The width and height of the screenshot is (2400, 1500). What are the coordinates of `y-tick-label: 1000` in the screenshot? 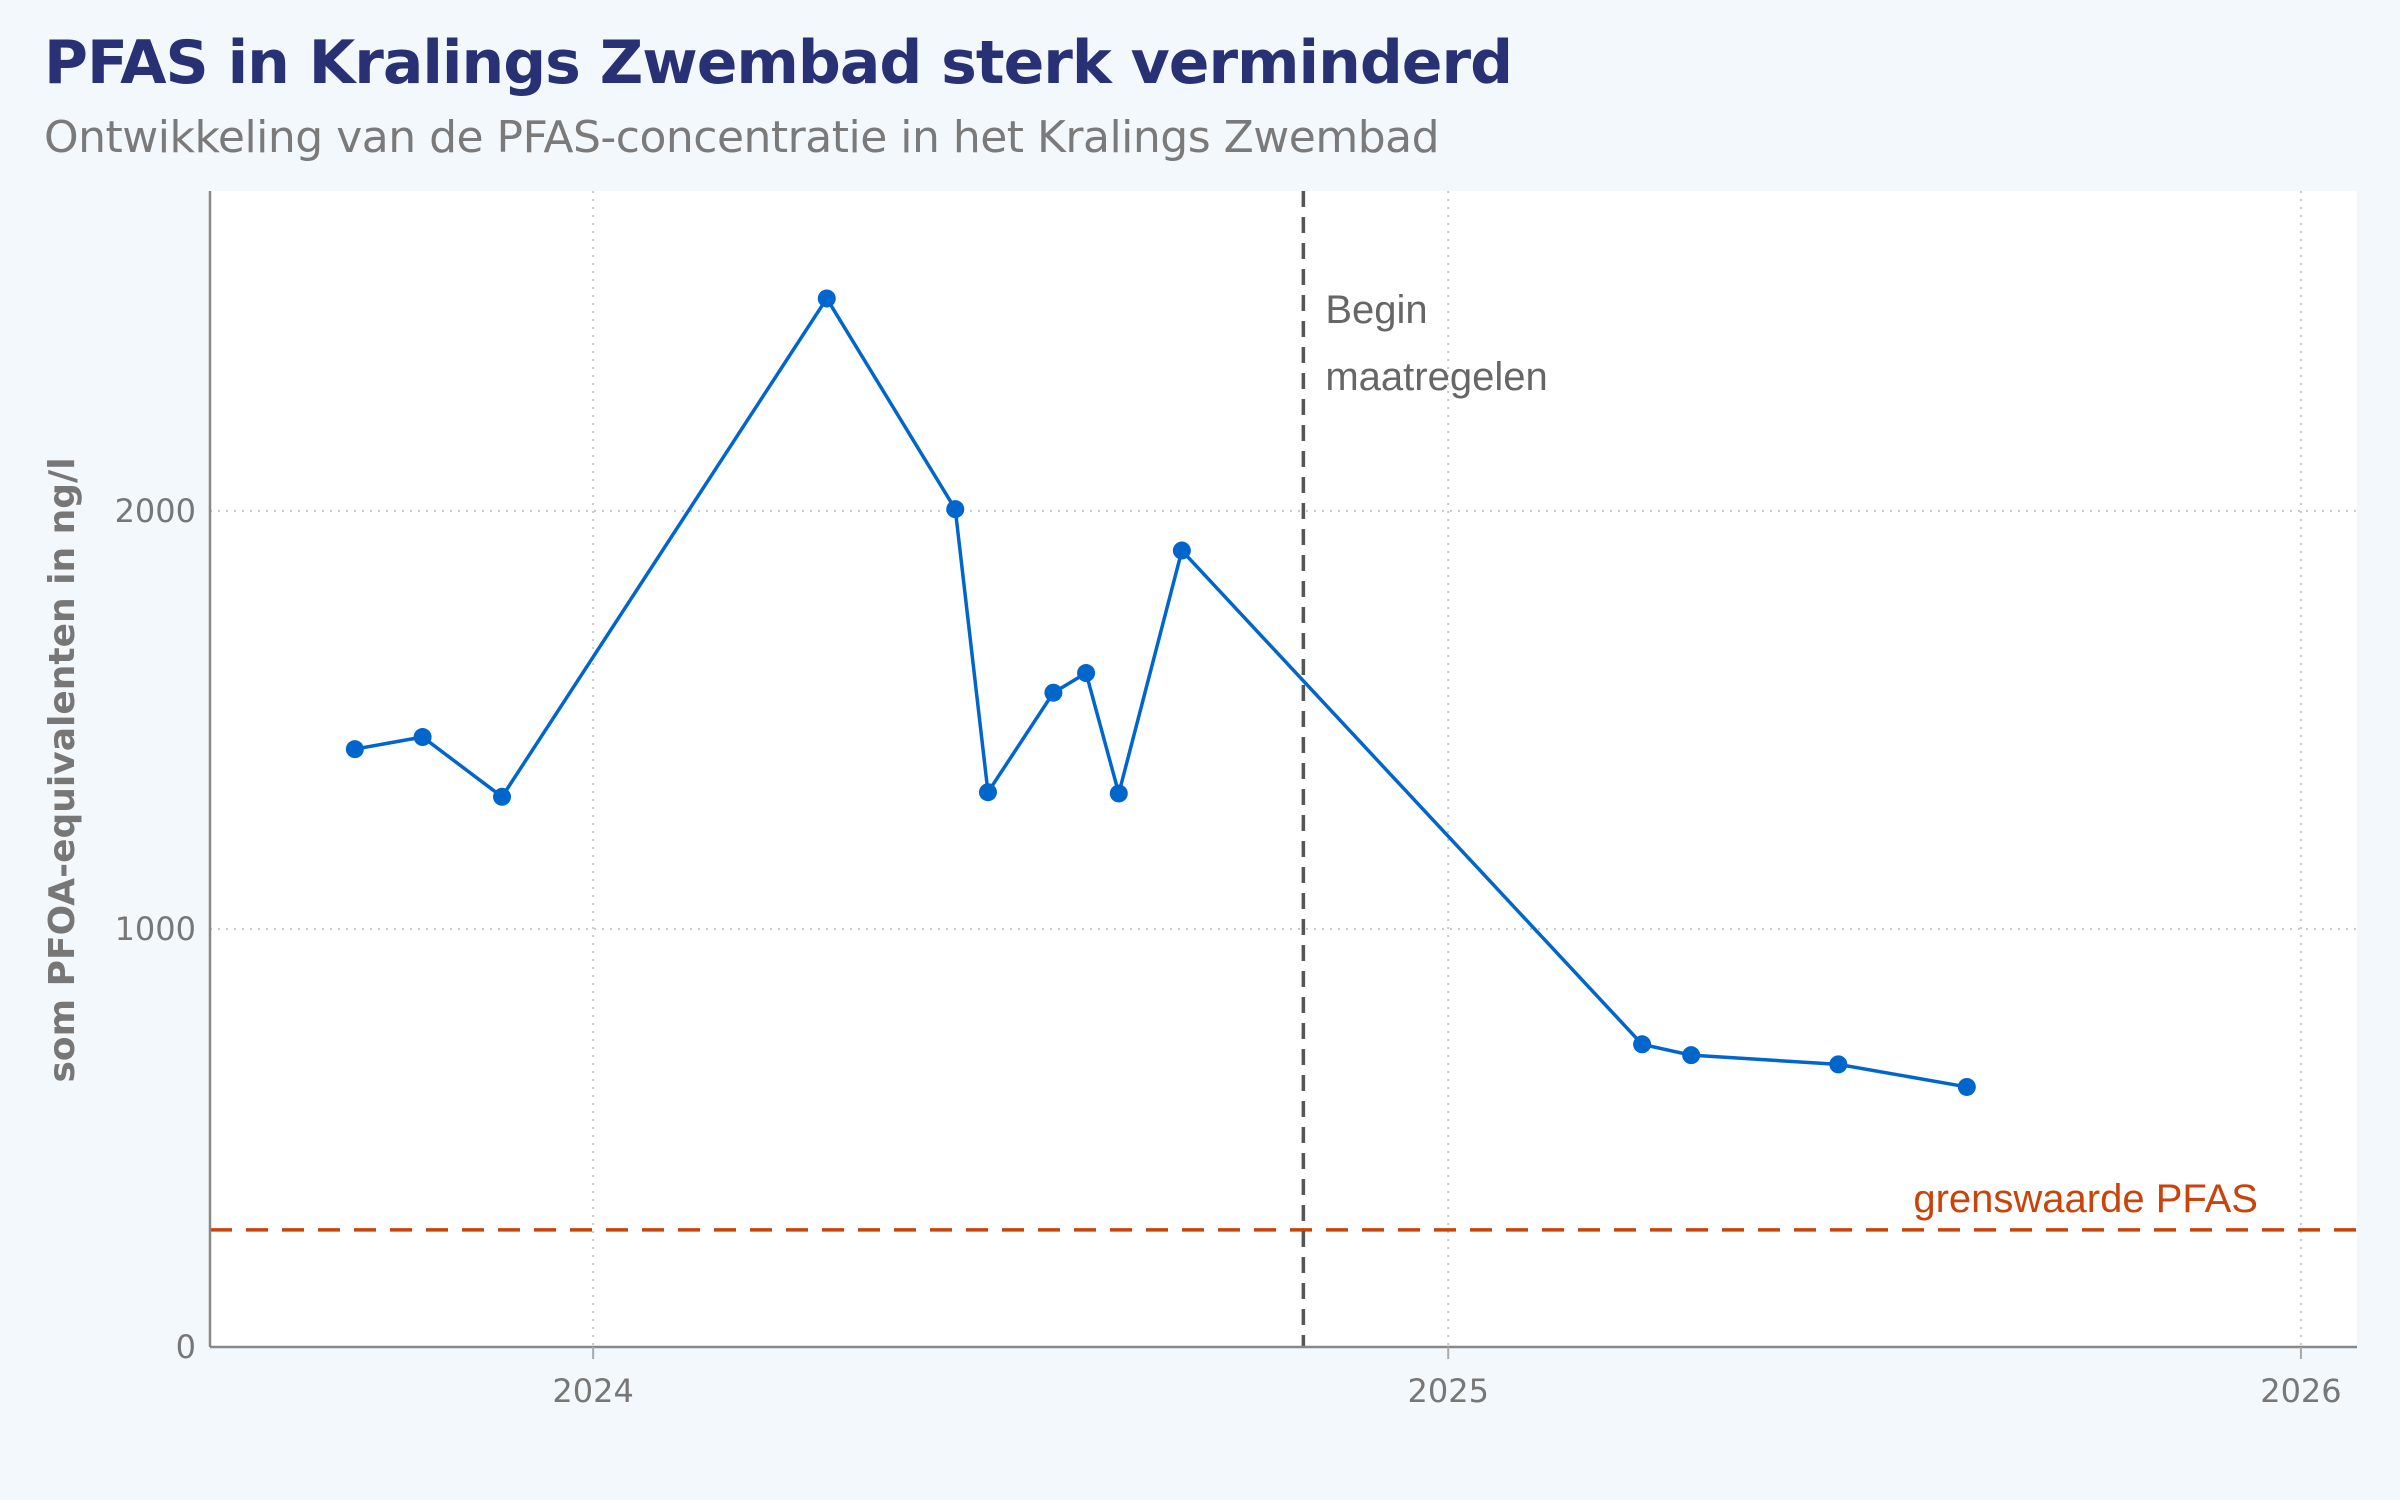 It's located at (155, 929).